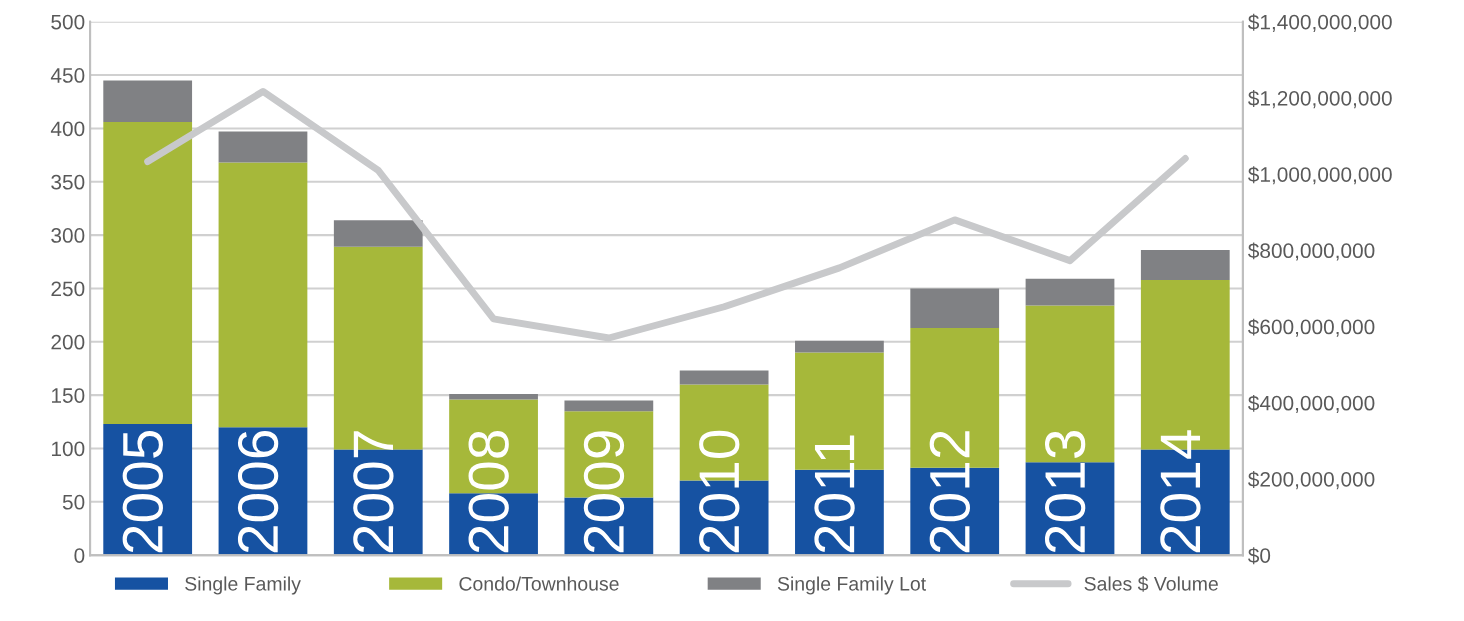 The height and width of the screenshot is (621, 1464). What do you see at coordinates (79, 555) in the screenshot?
I see `y-tick-label: 0` at bounding box center [79, 555].